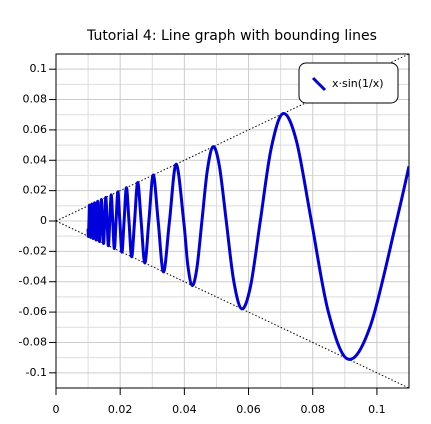  I want to click on legend-swatch, so click(319, 84).